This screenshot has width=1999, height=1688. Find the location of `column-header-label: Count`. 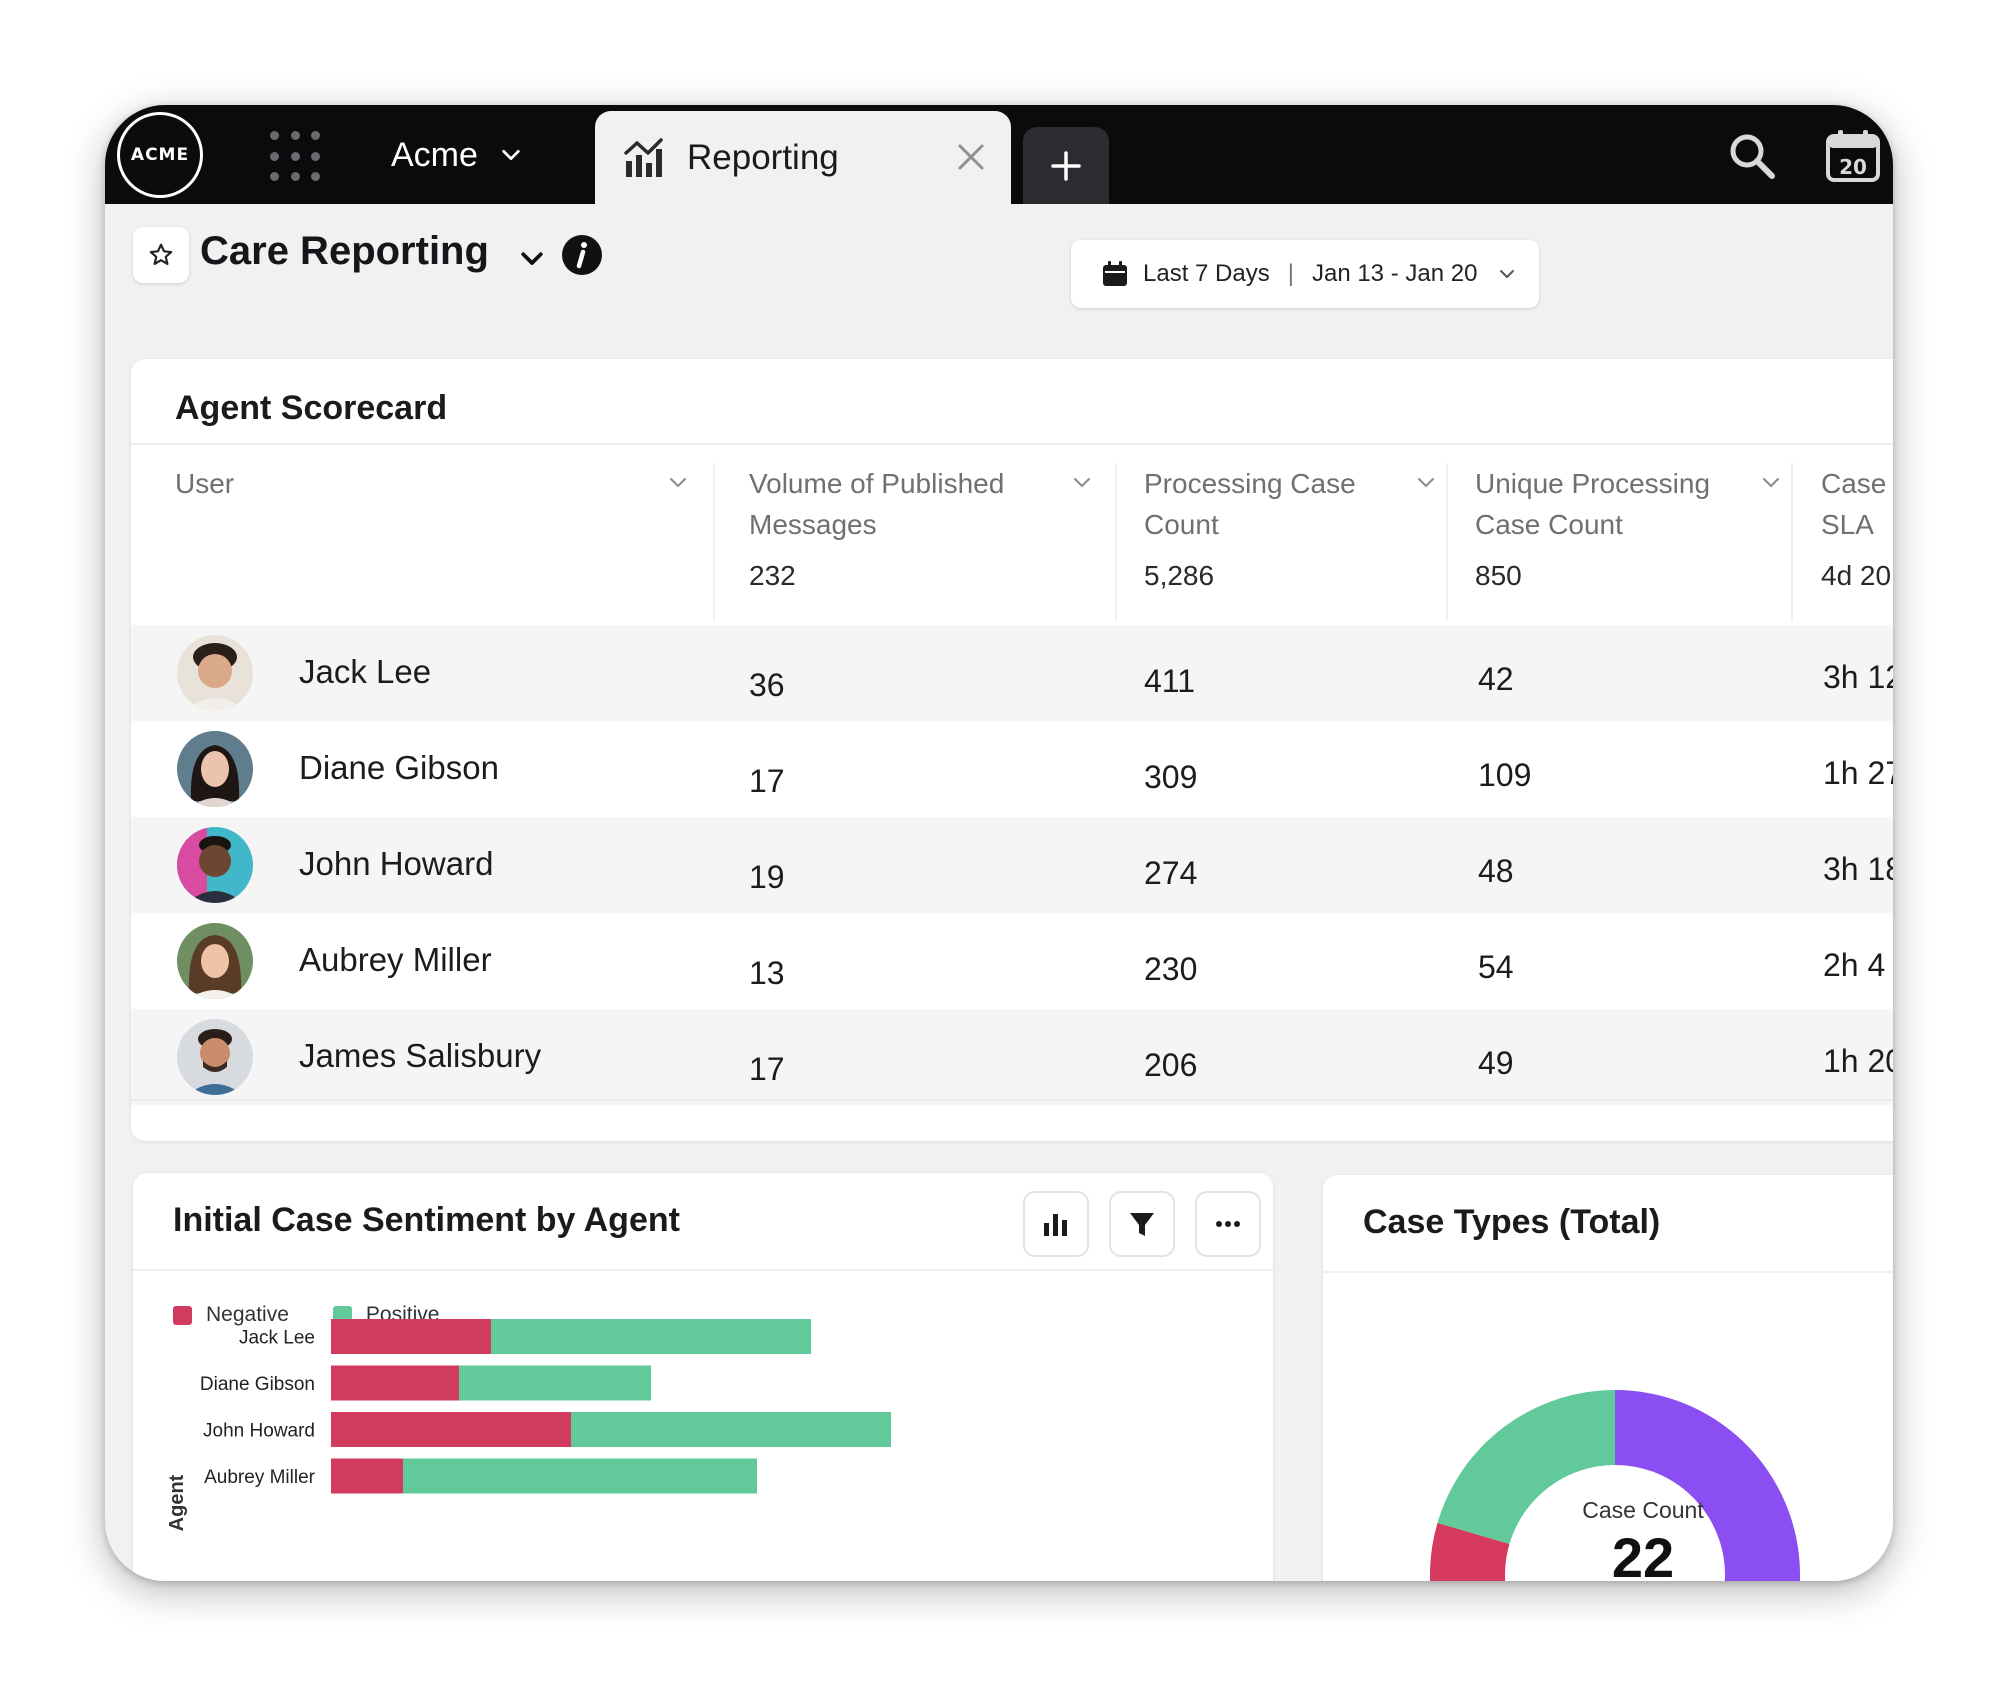

column-header-label: Count is located at coordinates (1181, 524).